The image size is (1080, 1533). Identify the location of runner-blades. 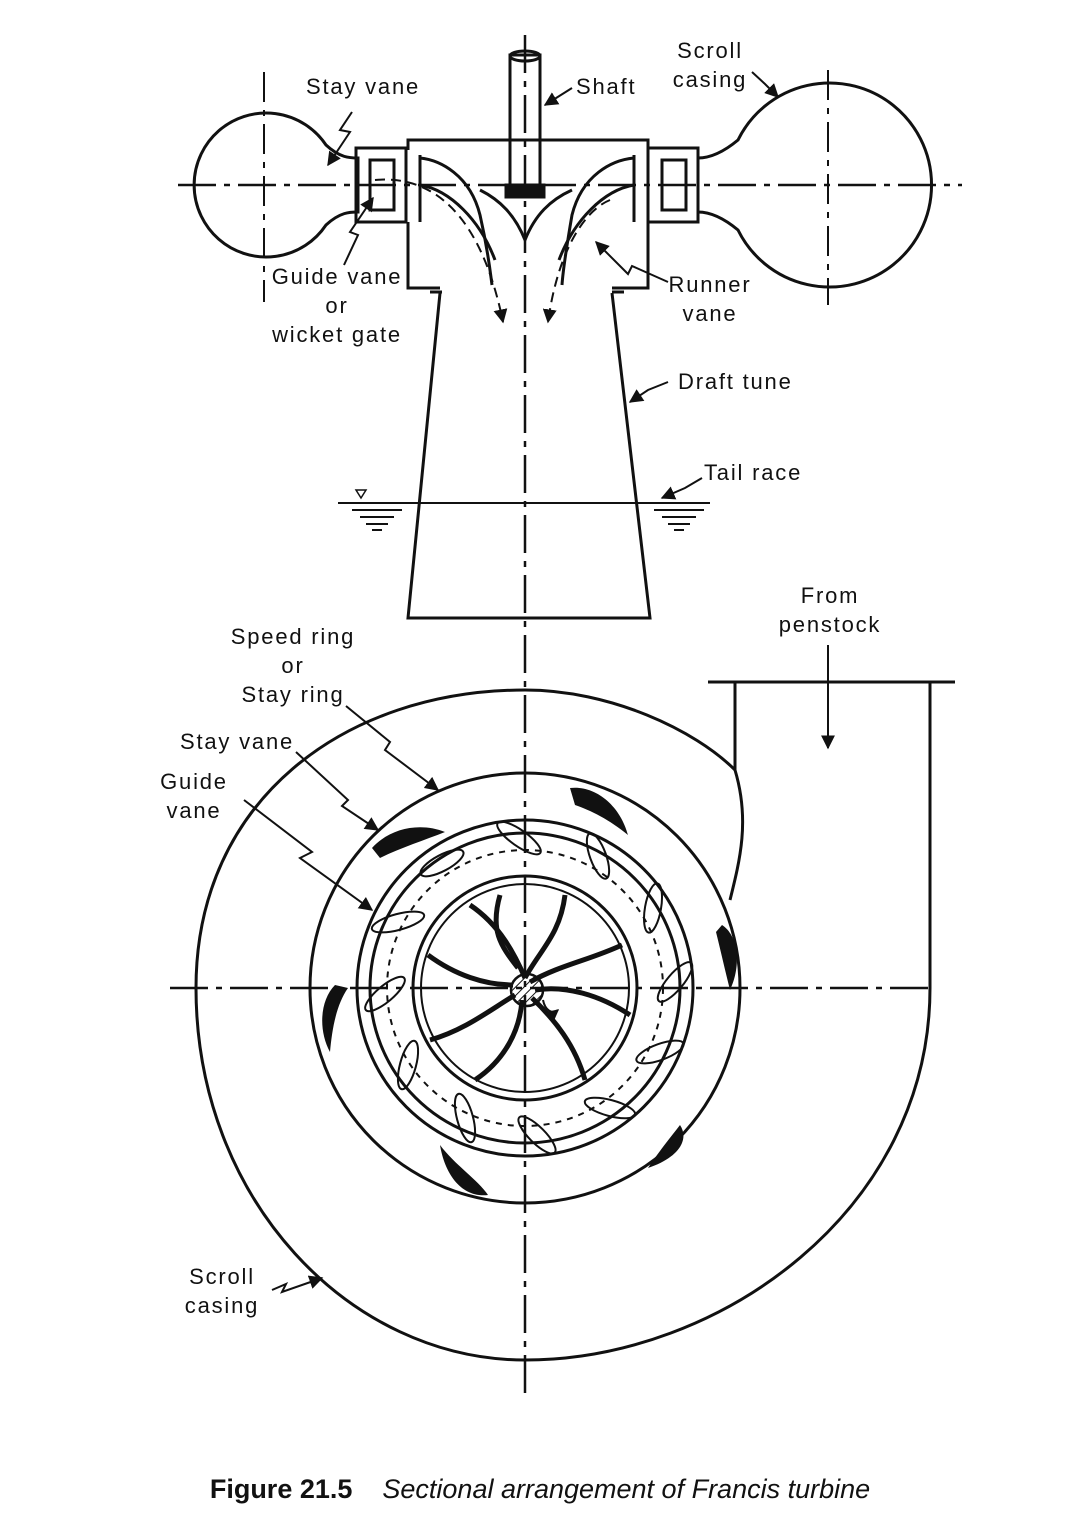
(529, 988).